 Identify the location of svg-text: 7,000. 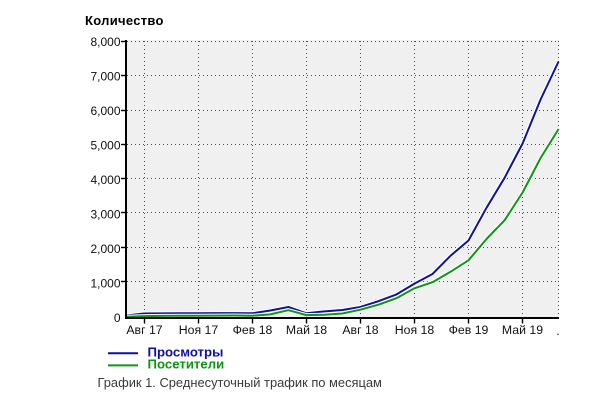
(105, 76).